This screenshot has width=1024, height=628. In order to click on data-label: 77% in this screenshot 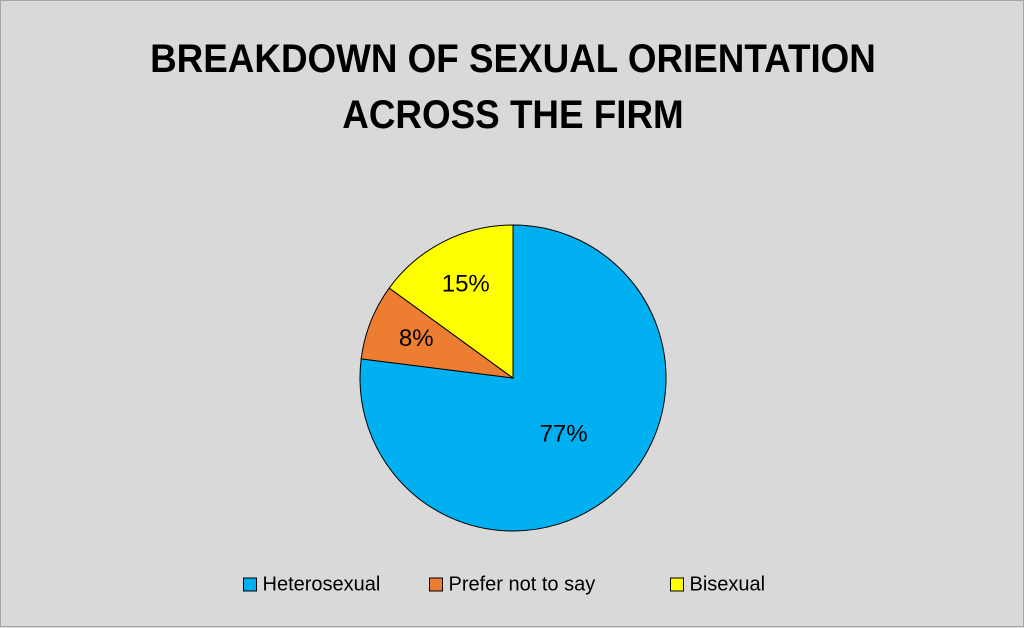, I will do `click(564, 434)`.